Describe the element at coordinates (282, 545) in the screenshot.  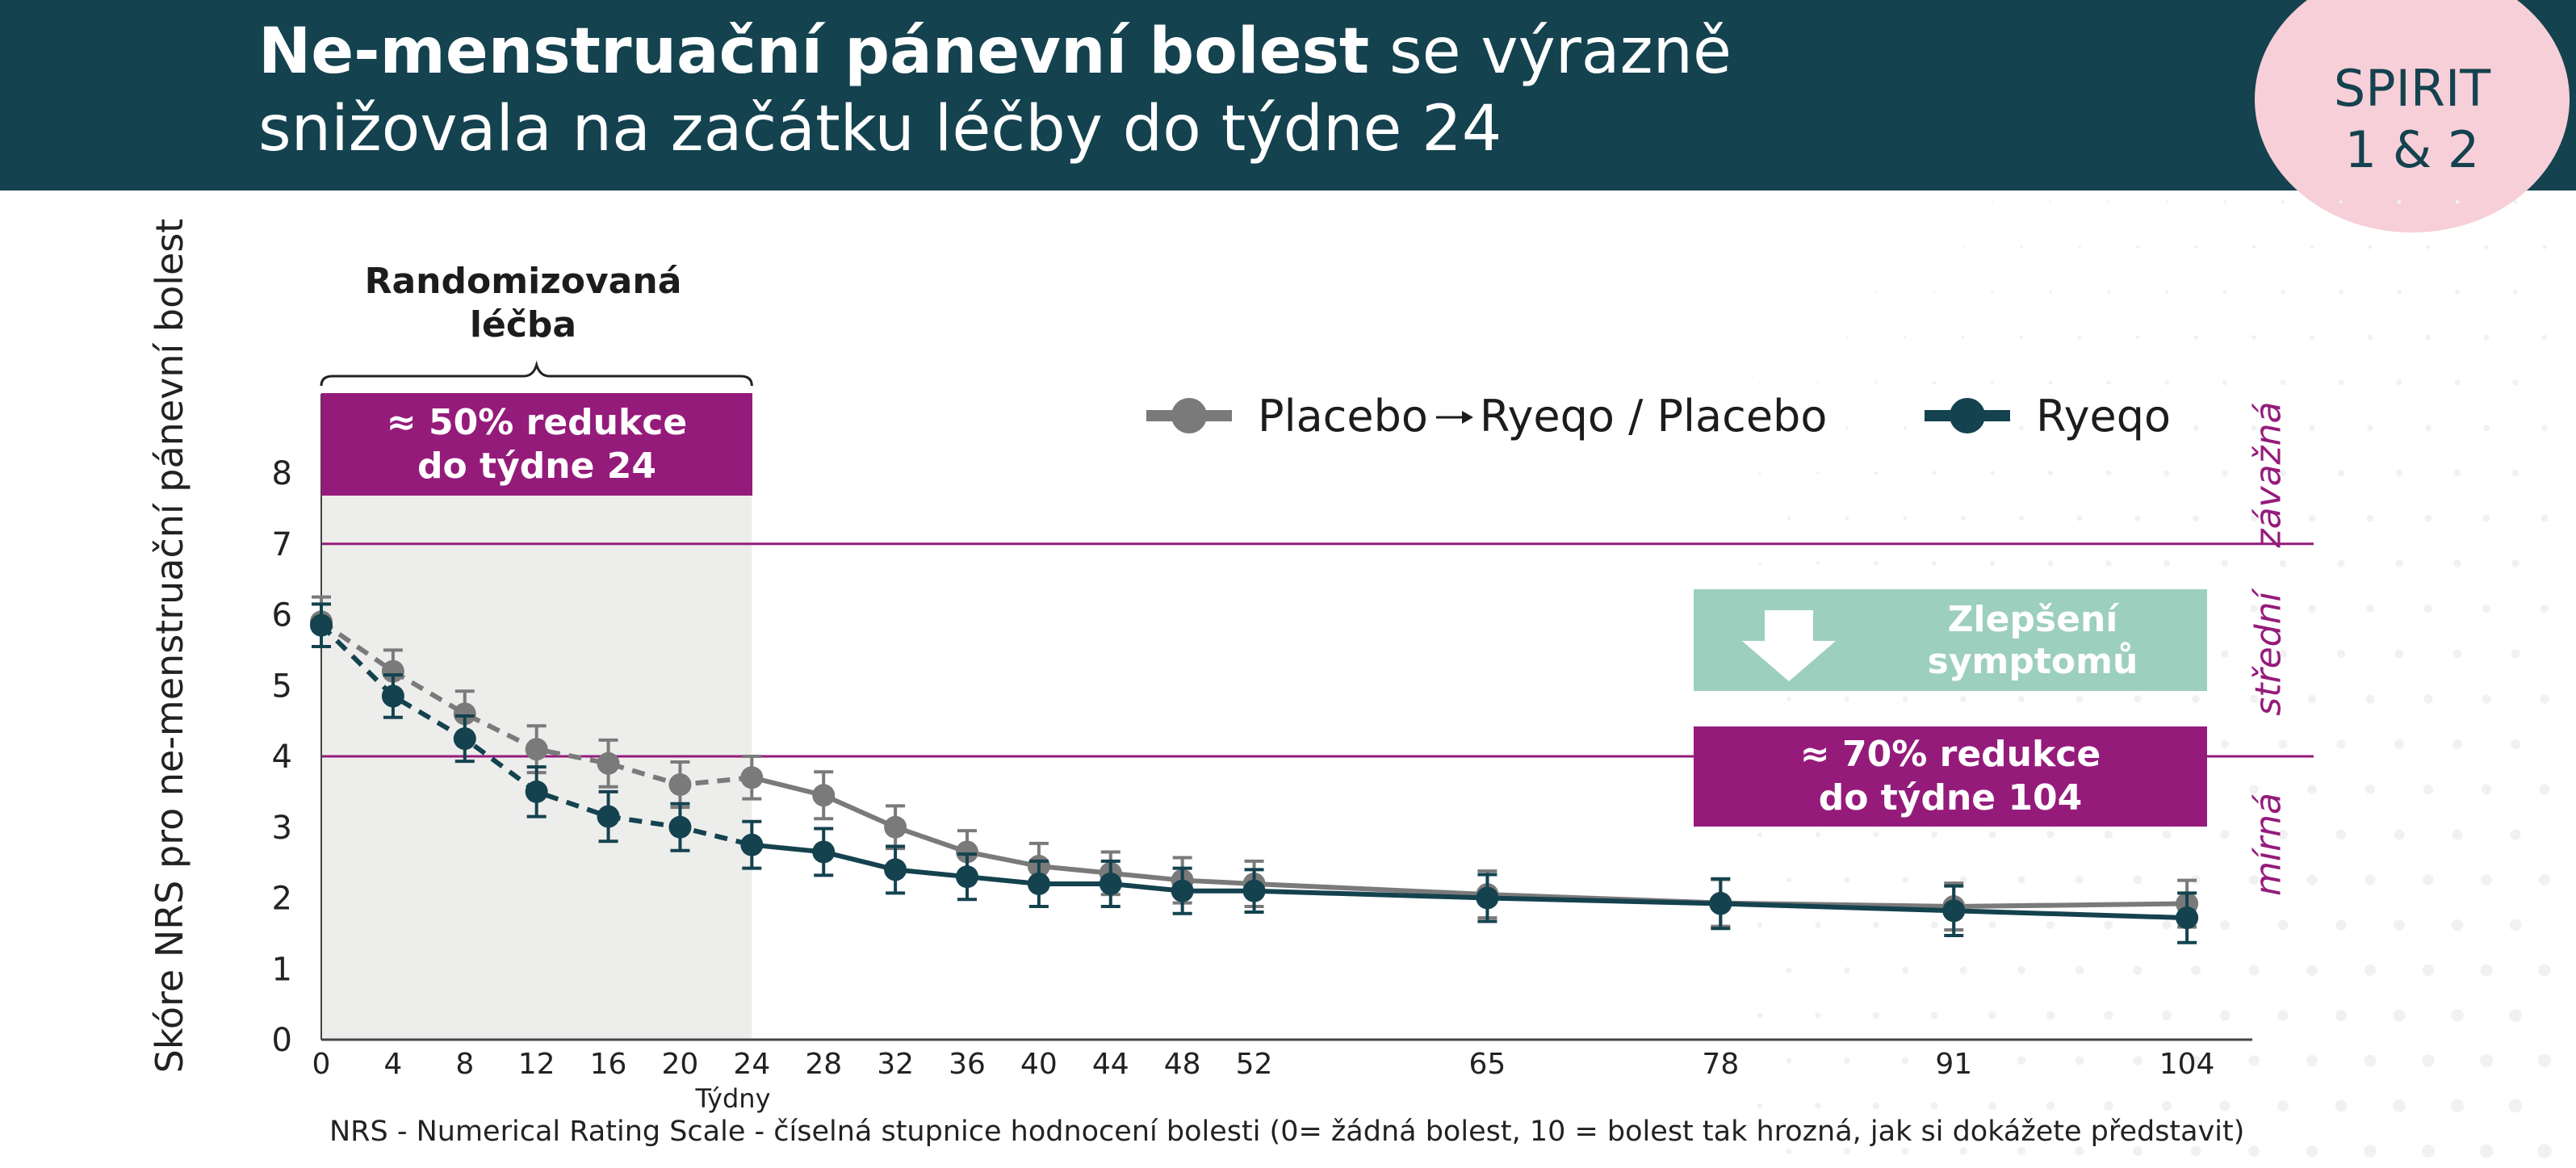
I see `y-tick-label: 7` at that location.